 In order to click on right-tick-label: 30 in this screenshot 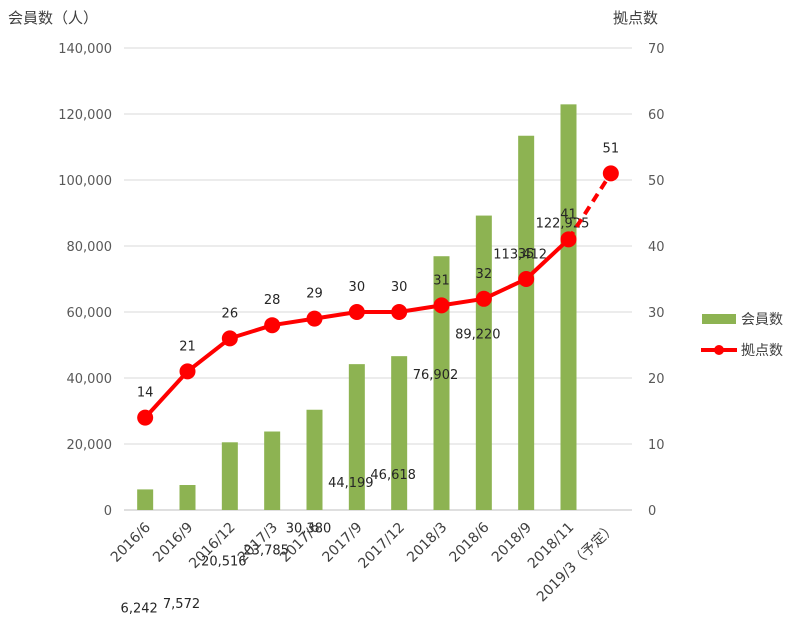, I will do `click(656, 313)`.